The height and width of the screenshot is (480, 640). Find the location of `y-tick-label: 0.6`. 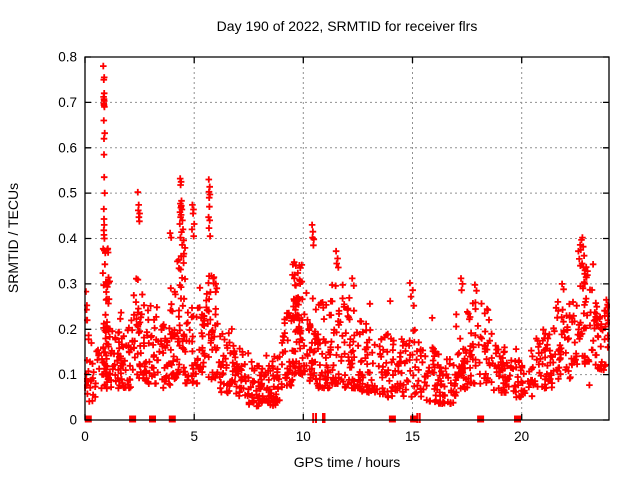

y-tick-label: 0.6 is located at coordinates (67, 147).